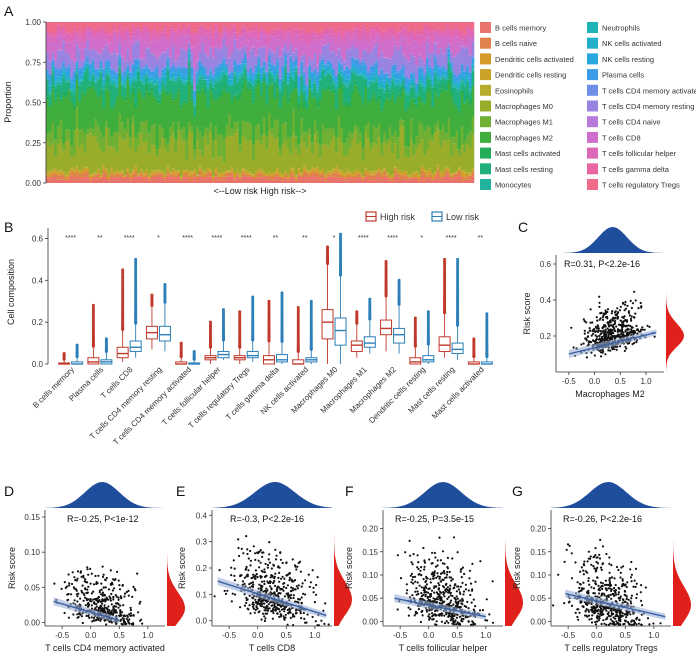  Describe the element at coordinates (538, 575) in the screenshot. I see `y-tick-label: 0.10` at that location.